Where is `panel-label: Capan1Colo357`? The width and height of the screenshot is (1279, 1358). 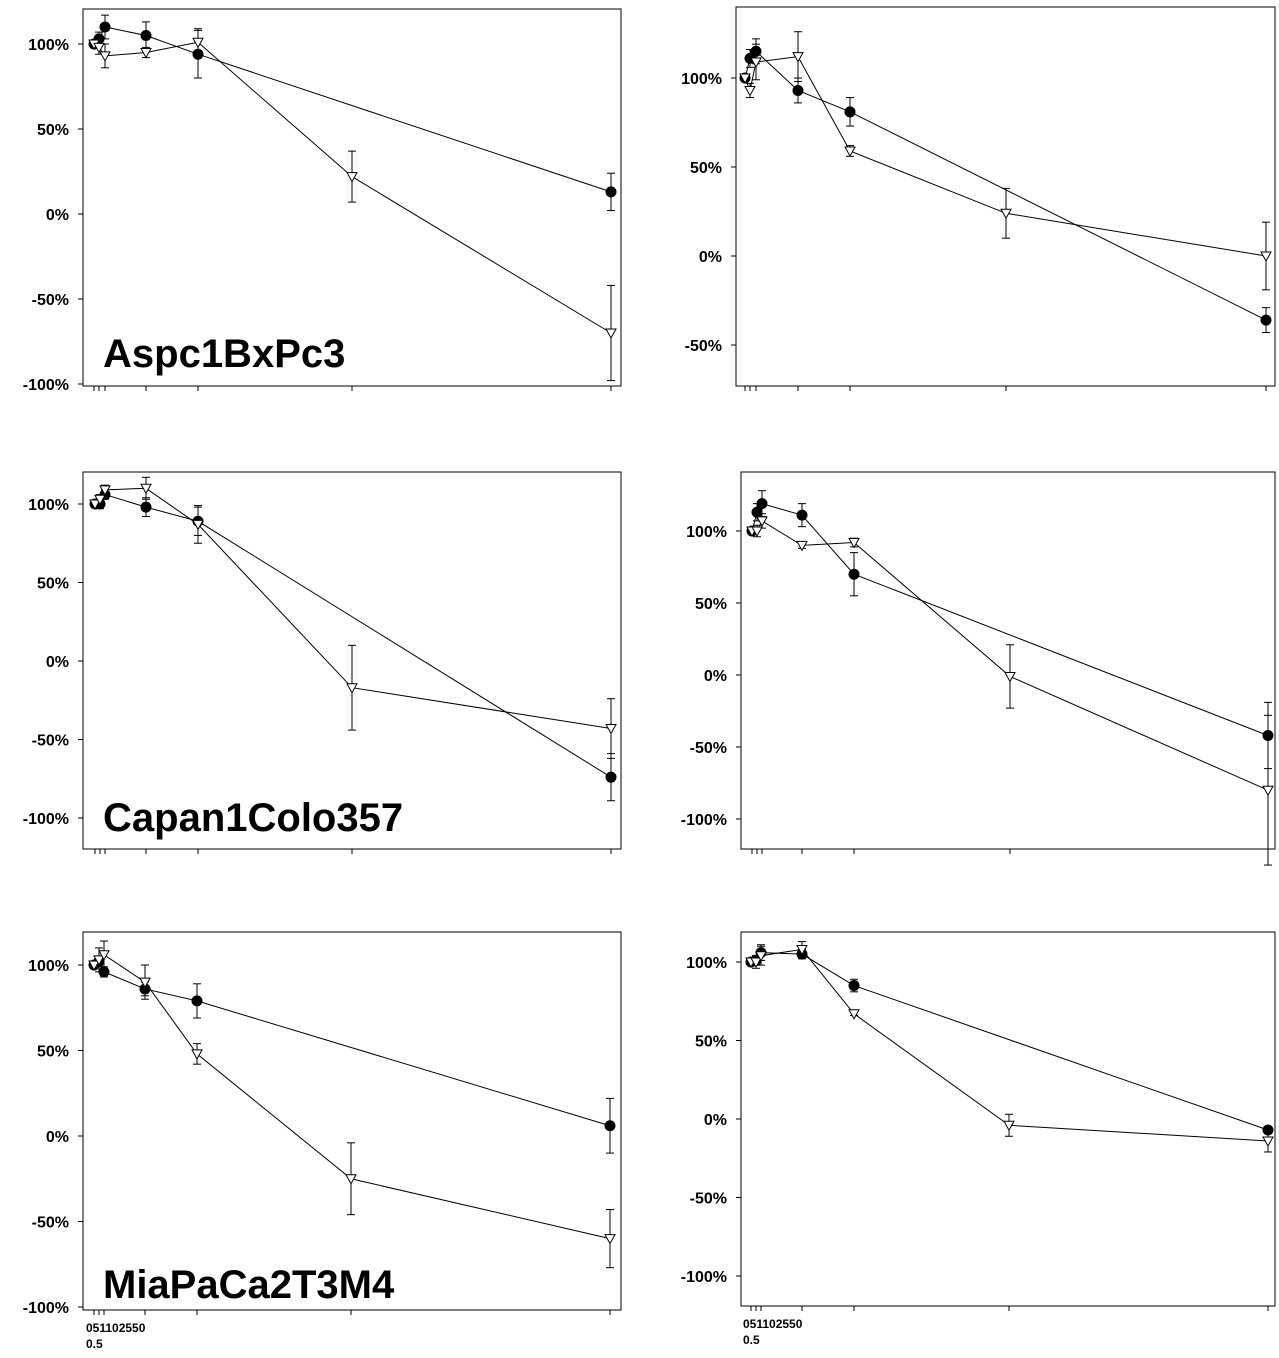 panel-label: Capan1Colo357 is located at coordinates (253, 818).